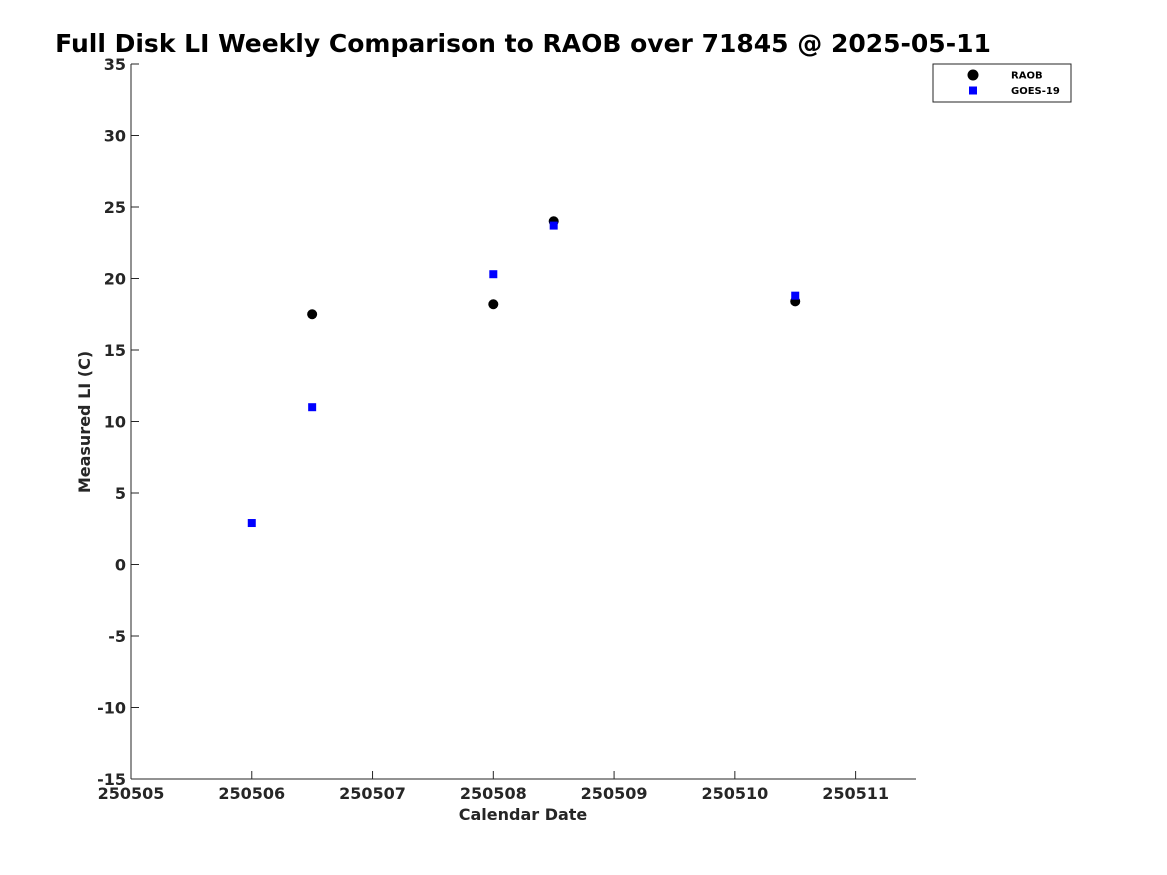 This screenshot has height=875, width=1167. What do you see at coordinates (1035, 91) in the screenshot?
I see `legend-label-goes-19: GOES-19` at bounding box center [1035, 91].